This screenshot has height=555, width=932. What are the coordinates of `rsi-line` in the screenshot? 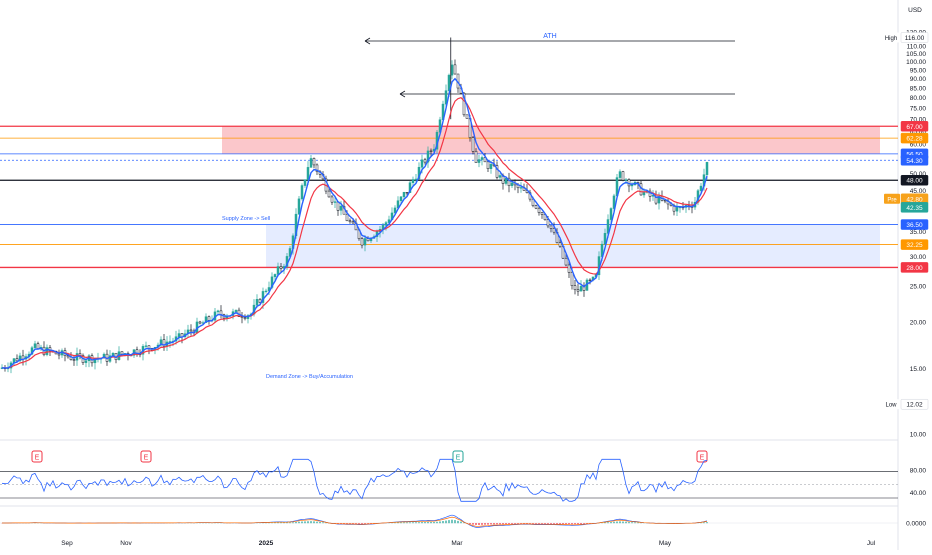 It's located at (354, 480).